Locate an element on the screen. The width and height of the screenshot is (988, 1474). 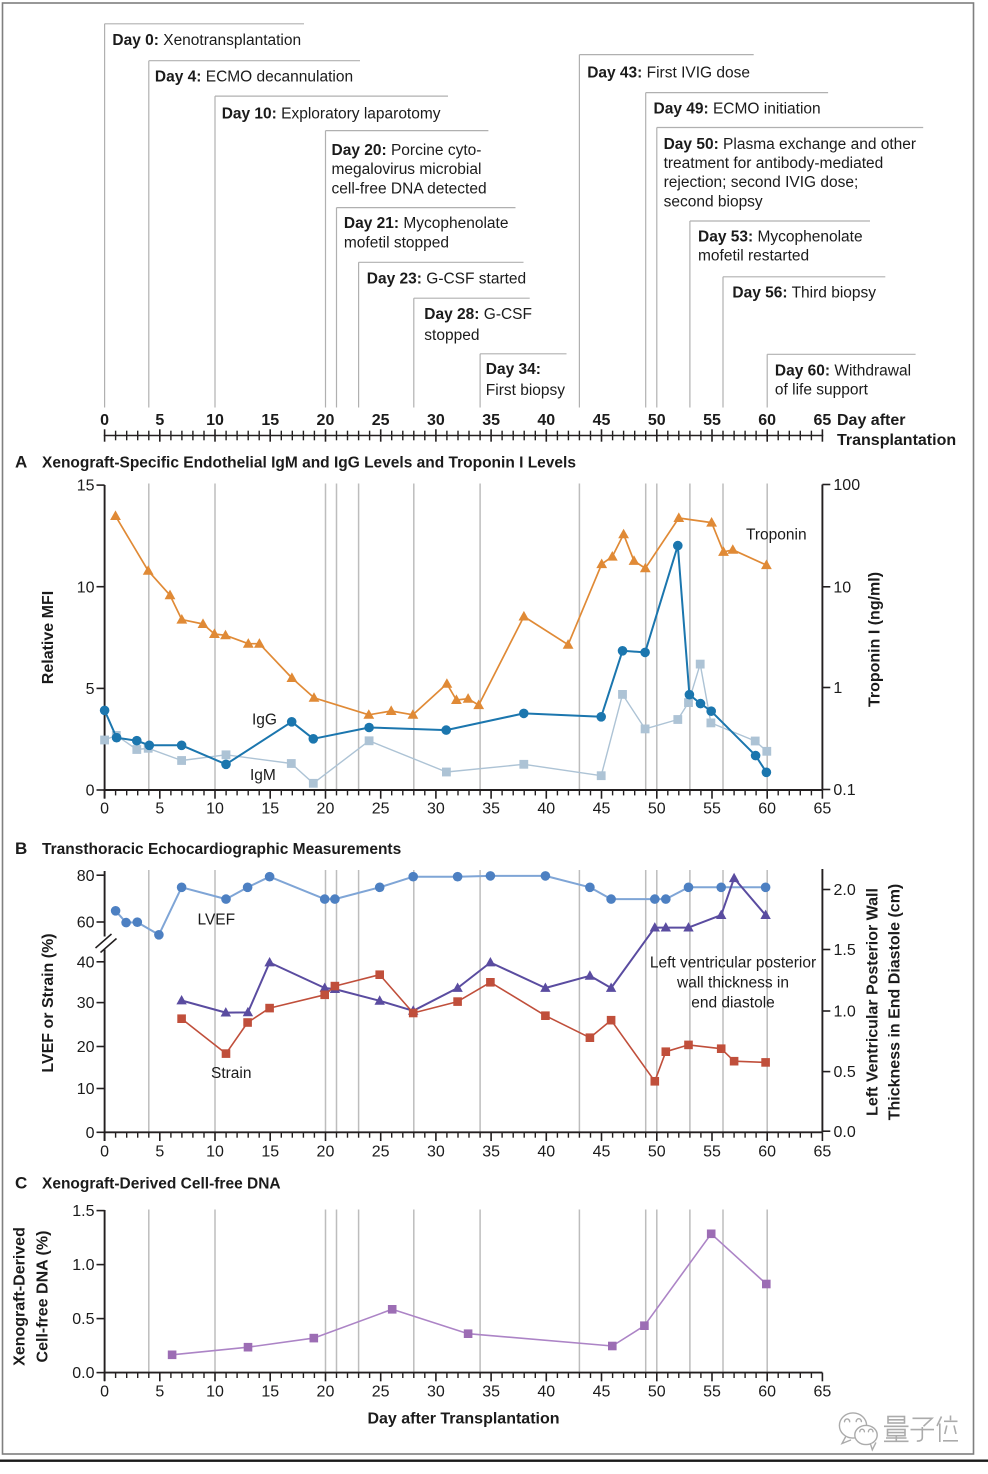
svg-text: Relative MFI is located at coordinates (48, 637).